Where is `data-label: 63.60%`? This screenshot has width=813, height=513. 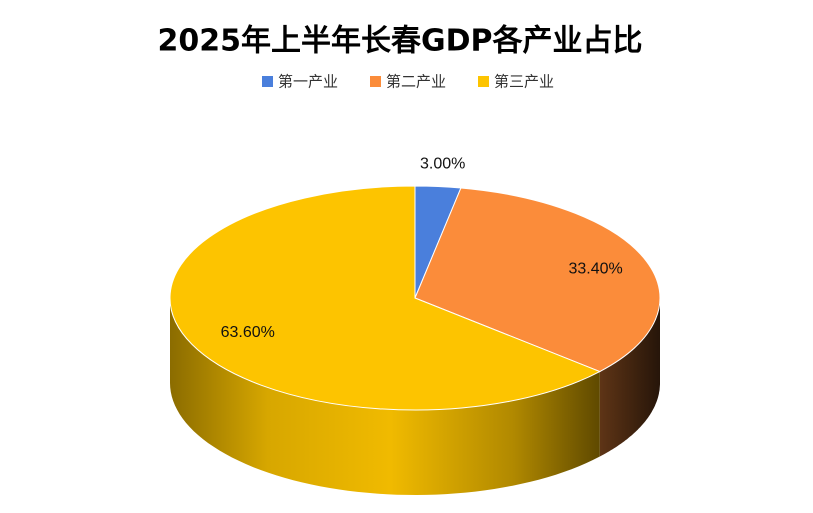 data-label: 63.60% is located at coordinates (248, 332).